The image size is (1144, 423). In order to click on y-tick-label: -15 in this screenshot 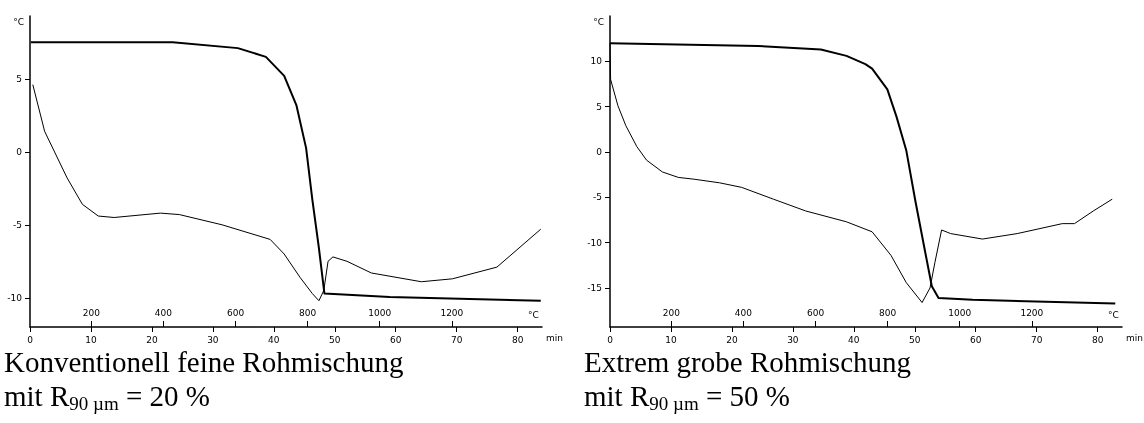, I will do `click(594, 288)`.